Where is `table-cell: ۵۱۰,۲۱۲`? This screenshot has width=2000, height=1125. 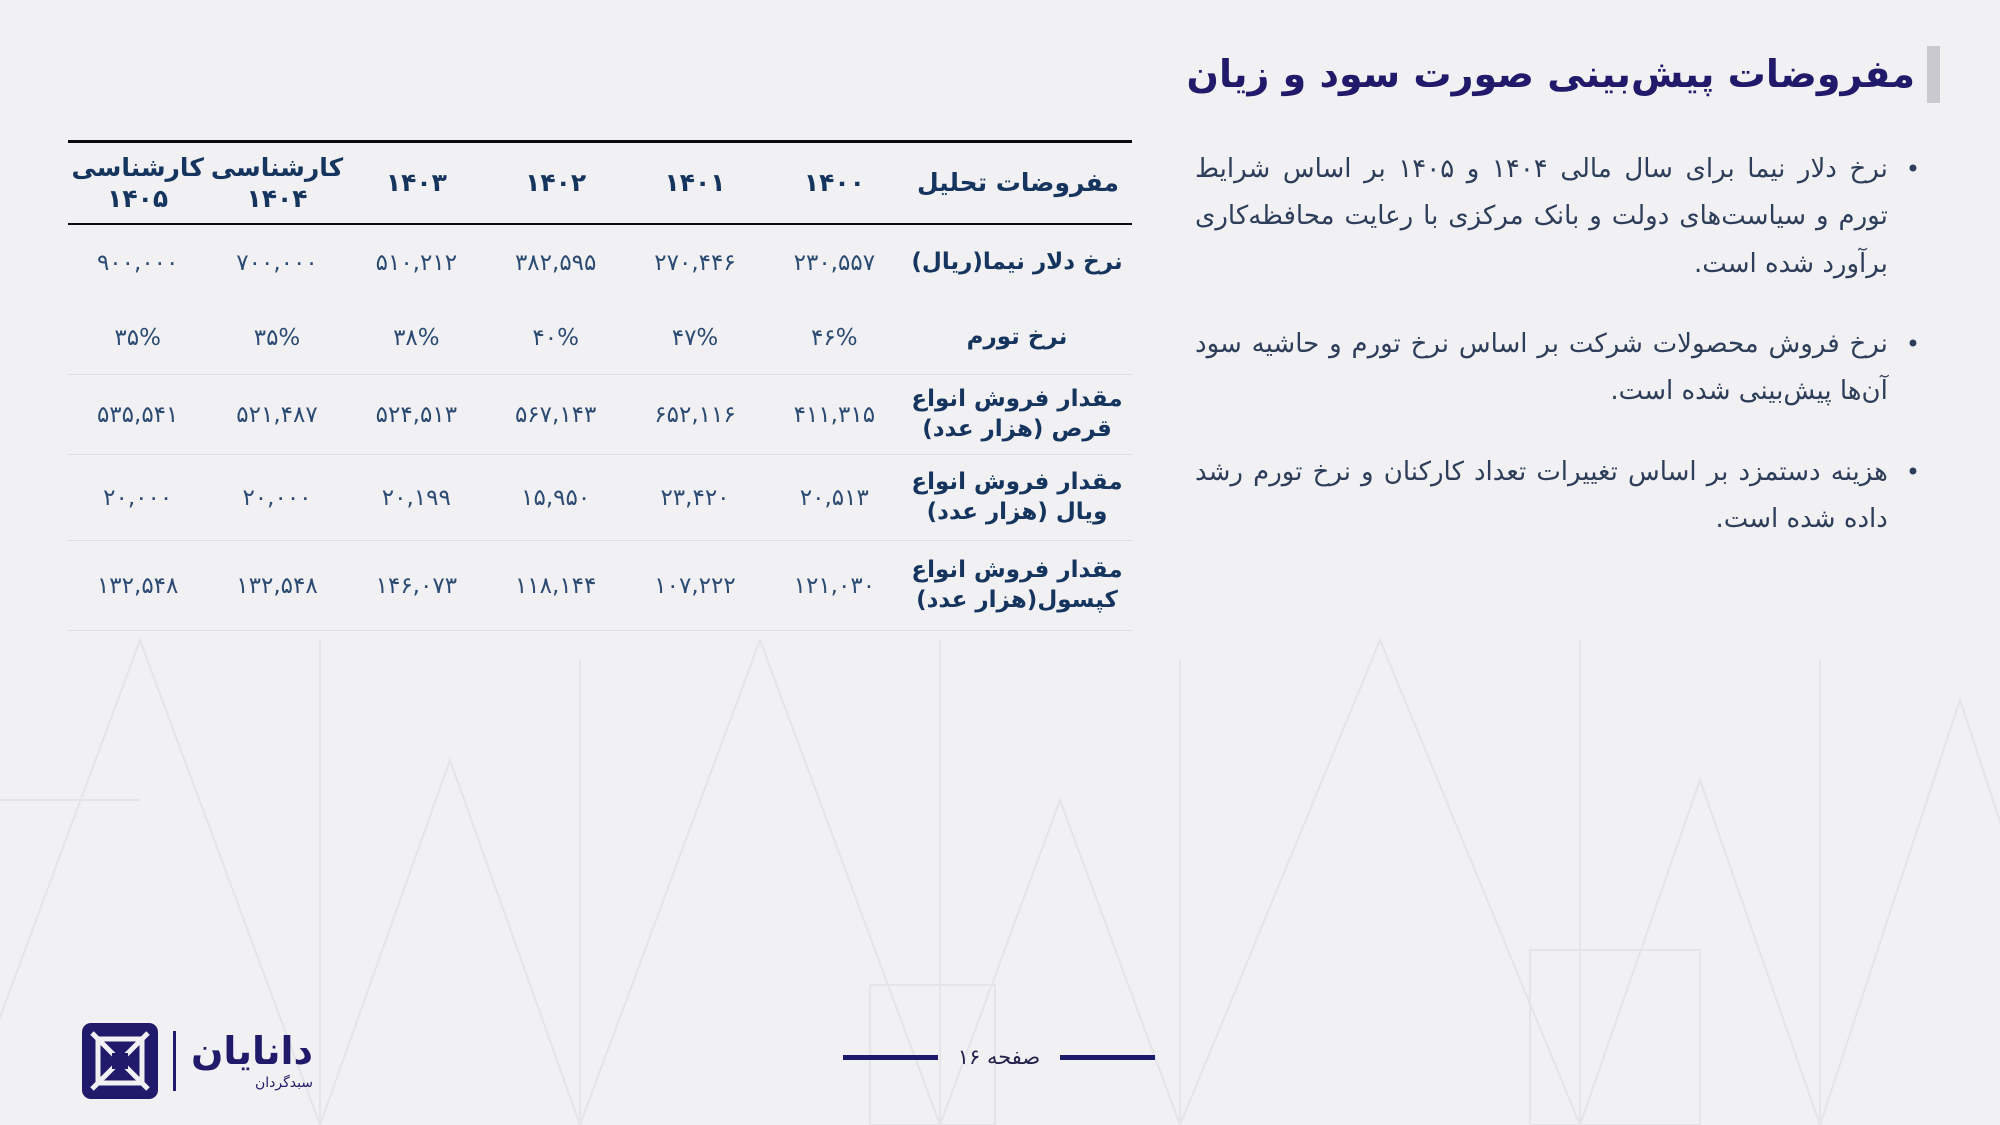 table-cell: ۵۱۰,۲۱۲ is located at coordinates (416, 263).